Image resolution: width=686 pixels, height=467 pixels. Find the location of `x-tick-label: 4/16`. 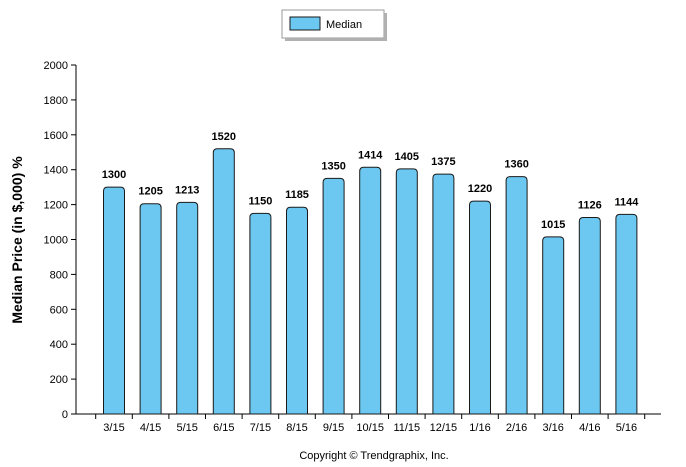

x-tick-label: 4/16 is located at coordinates (589, 428).